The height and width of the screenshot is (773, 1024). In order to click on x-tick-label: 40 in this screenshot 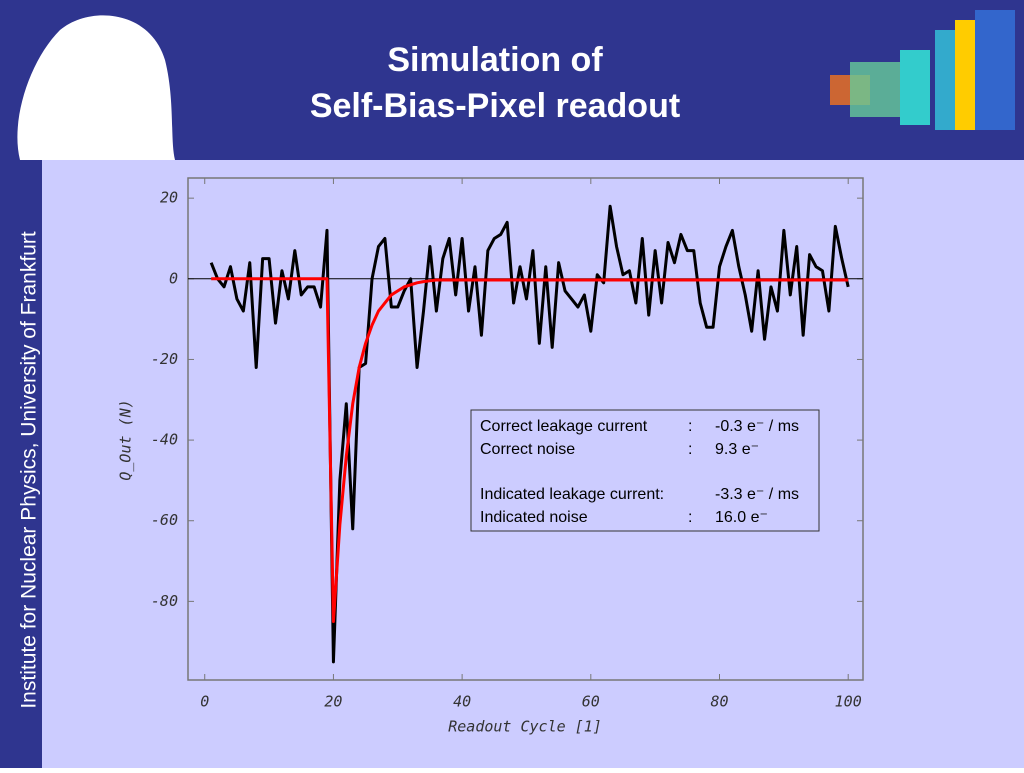, I will do `click(462, 702)`.